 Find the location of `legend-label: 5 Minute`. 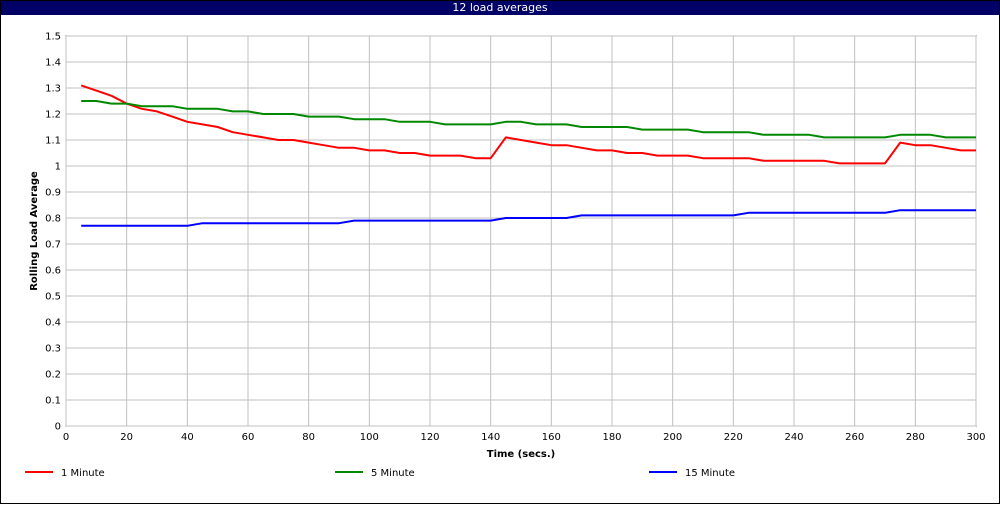

legend-label: 5 Minute is located at coordinates (393, 473).